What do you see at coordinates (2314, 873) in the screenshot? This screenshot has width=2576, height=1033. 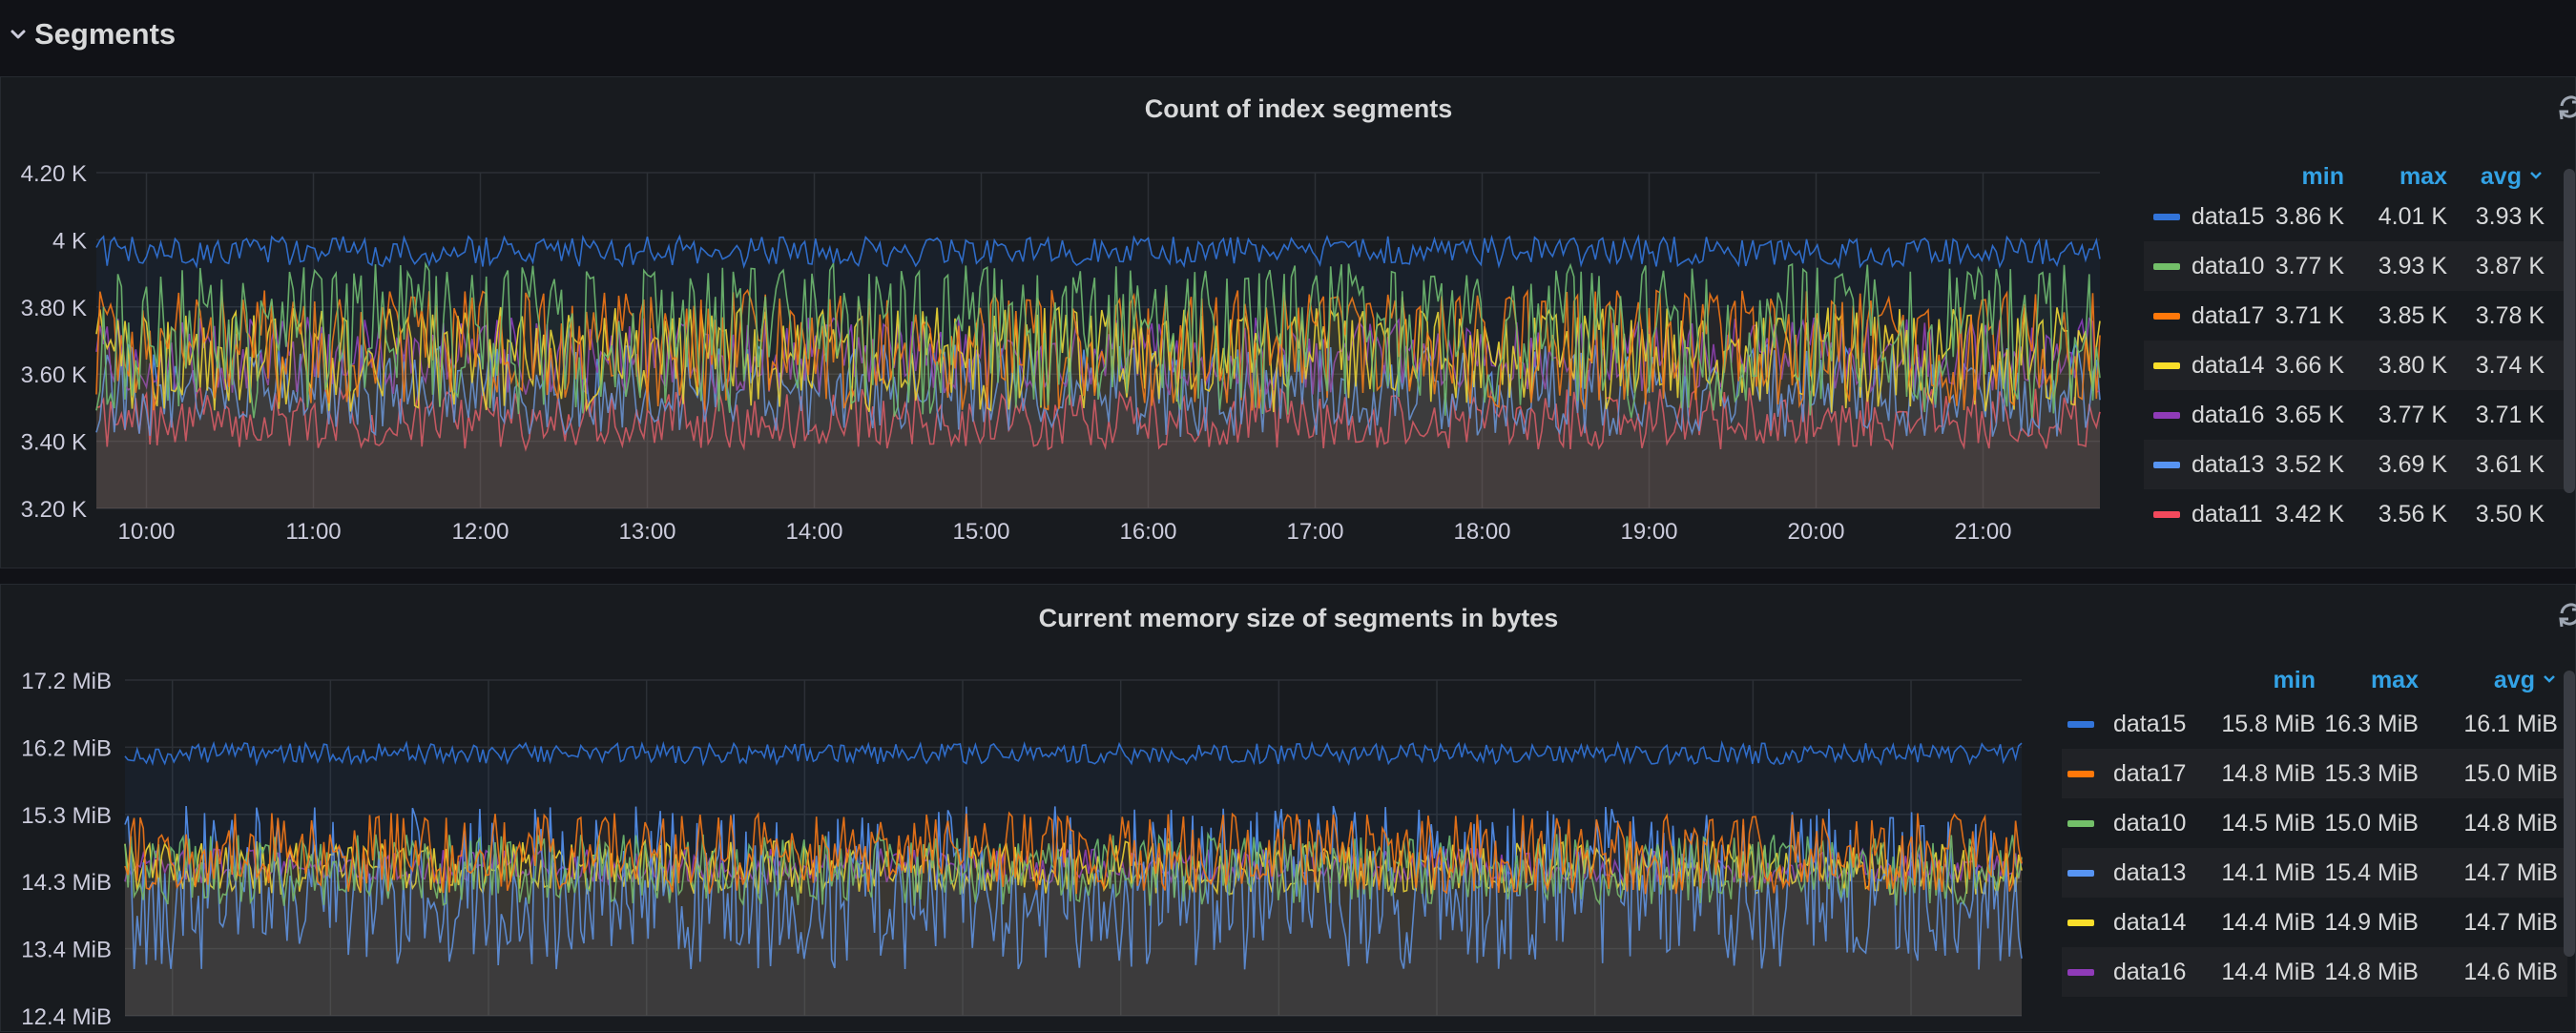 I see `legend-row-data13: data13 14.1 MiB 15.4 MiB 14.7 MiB` at bounding box center [2314, 873].